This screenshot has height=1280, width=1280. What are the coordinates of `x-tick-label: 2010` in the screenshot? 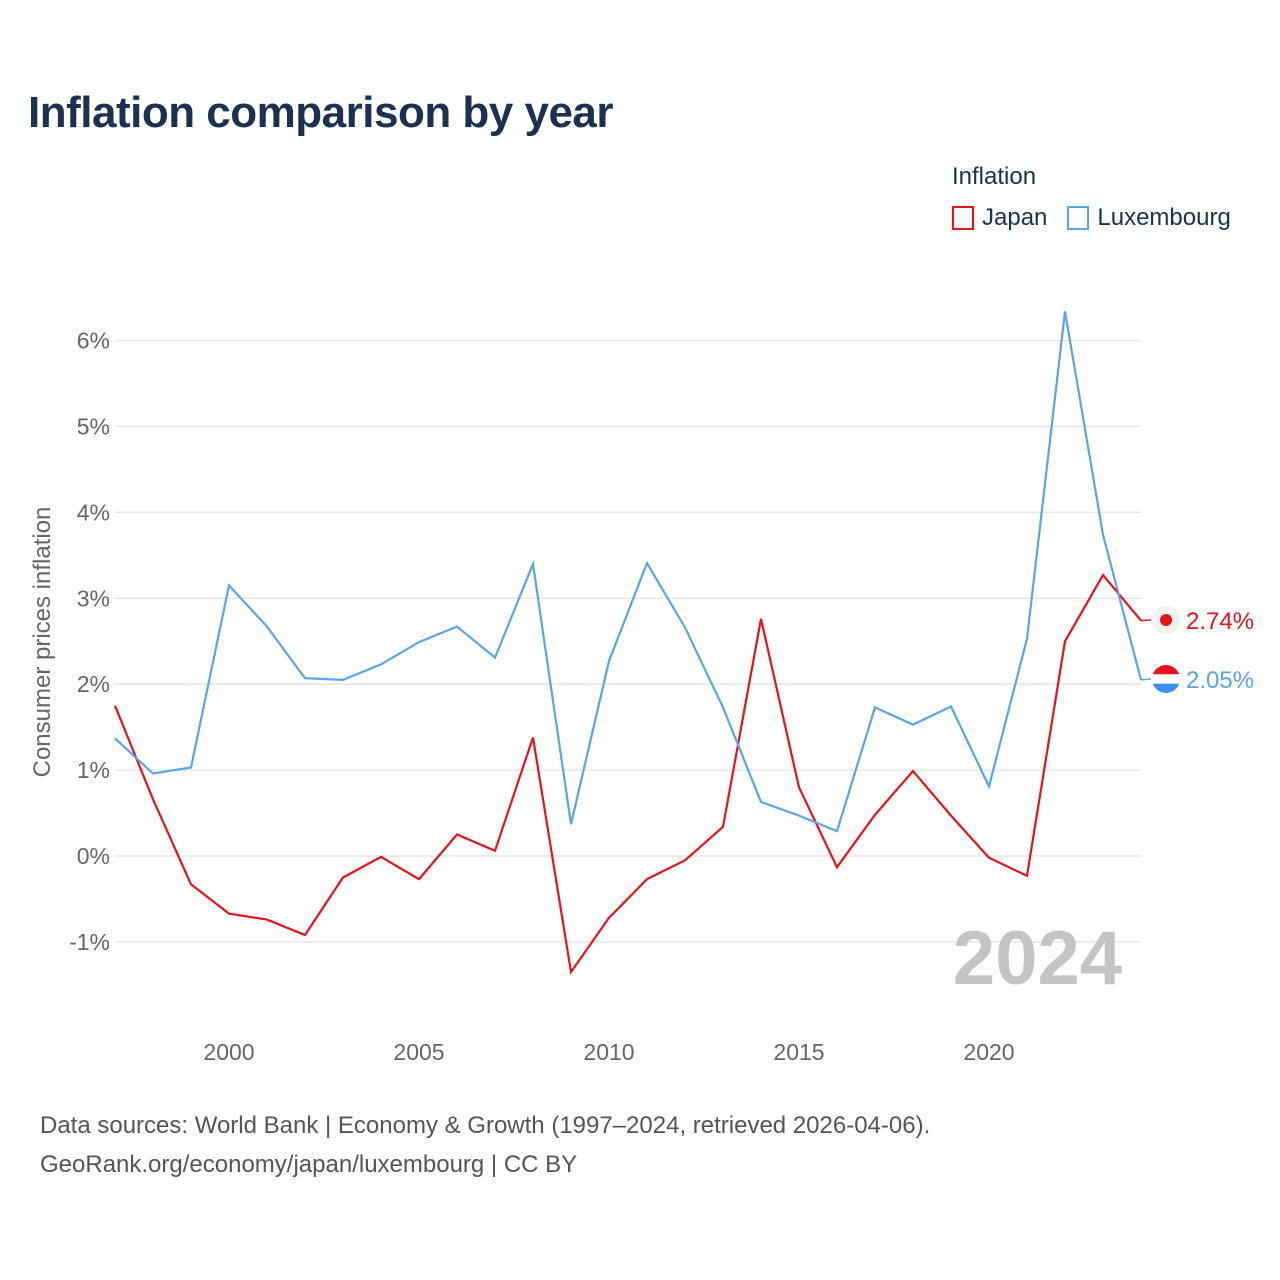 It's located at (608, 1052).